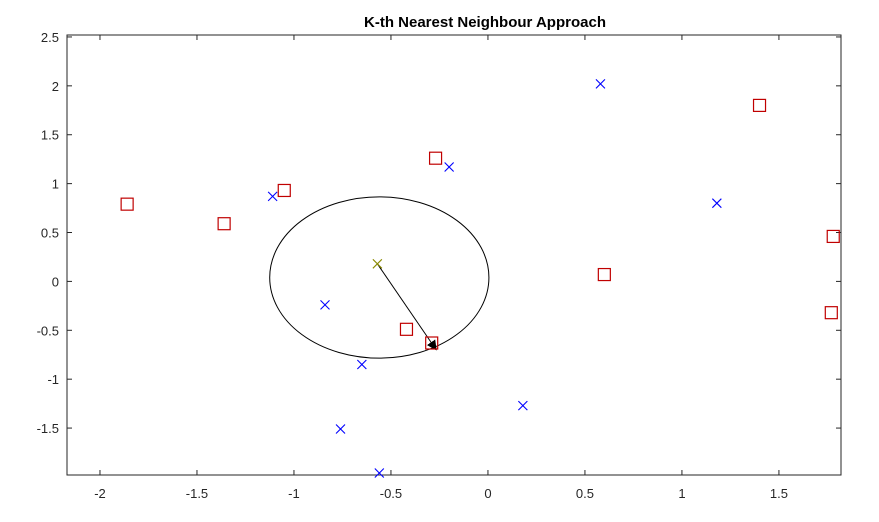  Describe the element at coordinates (48, 330) in the screenshot. I see `y-tick-label: -0.5` at that location.